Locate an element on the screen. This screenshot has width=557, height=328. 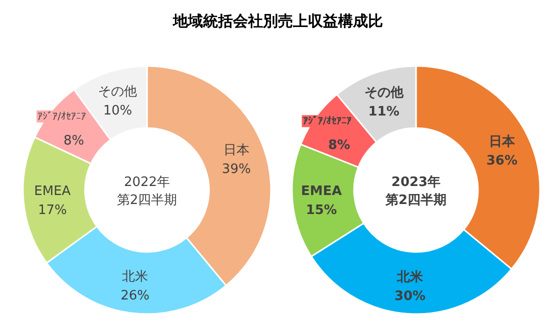
text: 2023年 is located at coordinates (416, 182).